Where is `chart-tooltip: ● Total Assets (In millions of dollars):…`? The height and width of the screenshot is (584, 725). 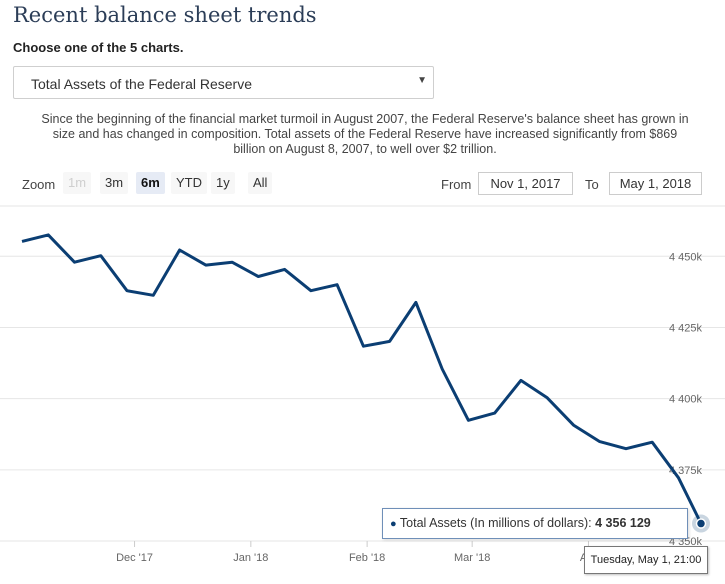 chart-tooltip: ● Total Assets (In millions of dollars):… is located at coordinates (535, 523).